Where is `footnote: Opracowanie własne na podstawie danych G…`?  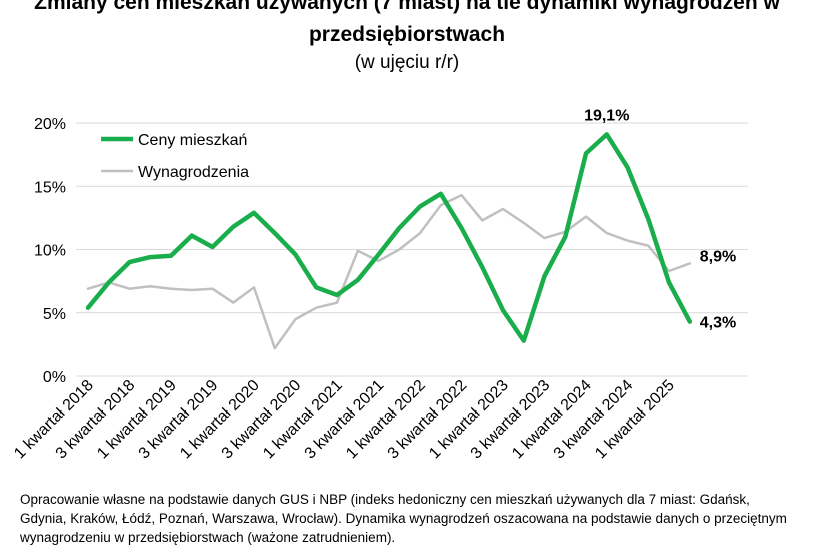
footnote: Opracowanie własne na podstawie danych G… is located at coordinates (403, 518).